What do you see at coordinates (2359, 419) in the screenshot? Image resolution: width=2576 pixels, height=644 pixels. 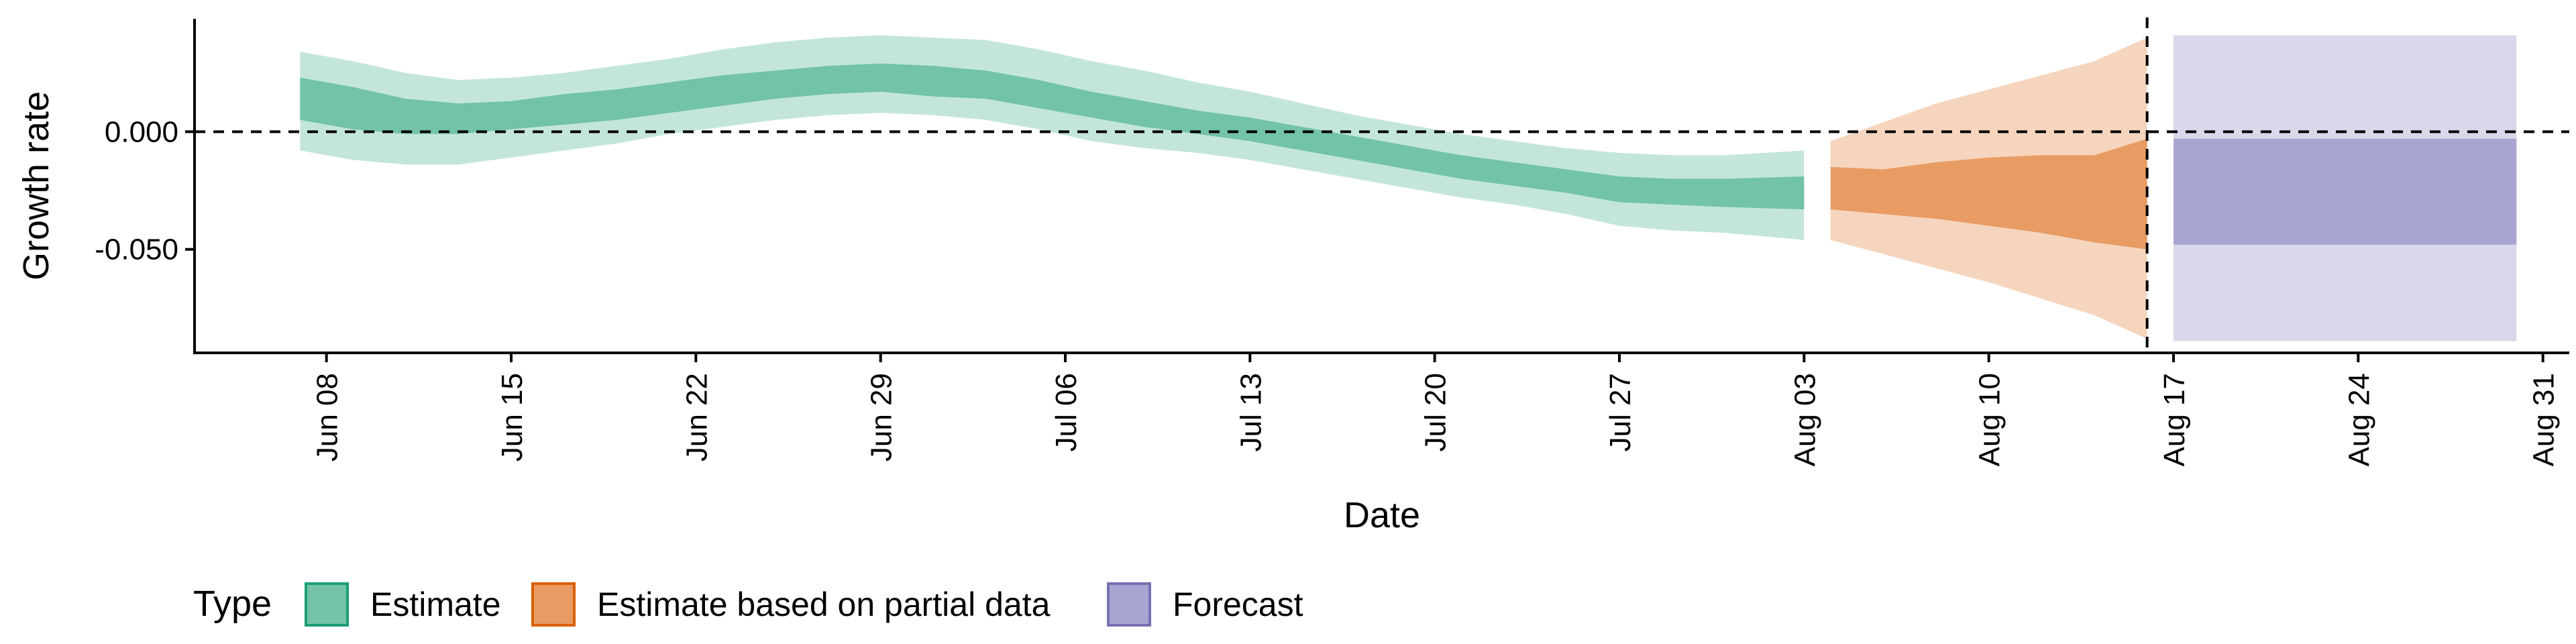 I see `x-tick-label: Aug 24` at bounding box center [2359, 419].